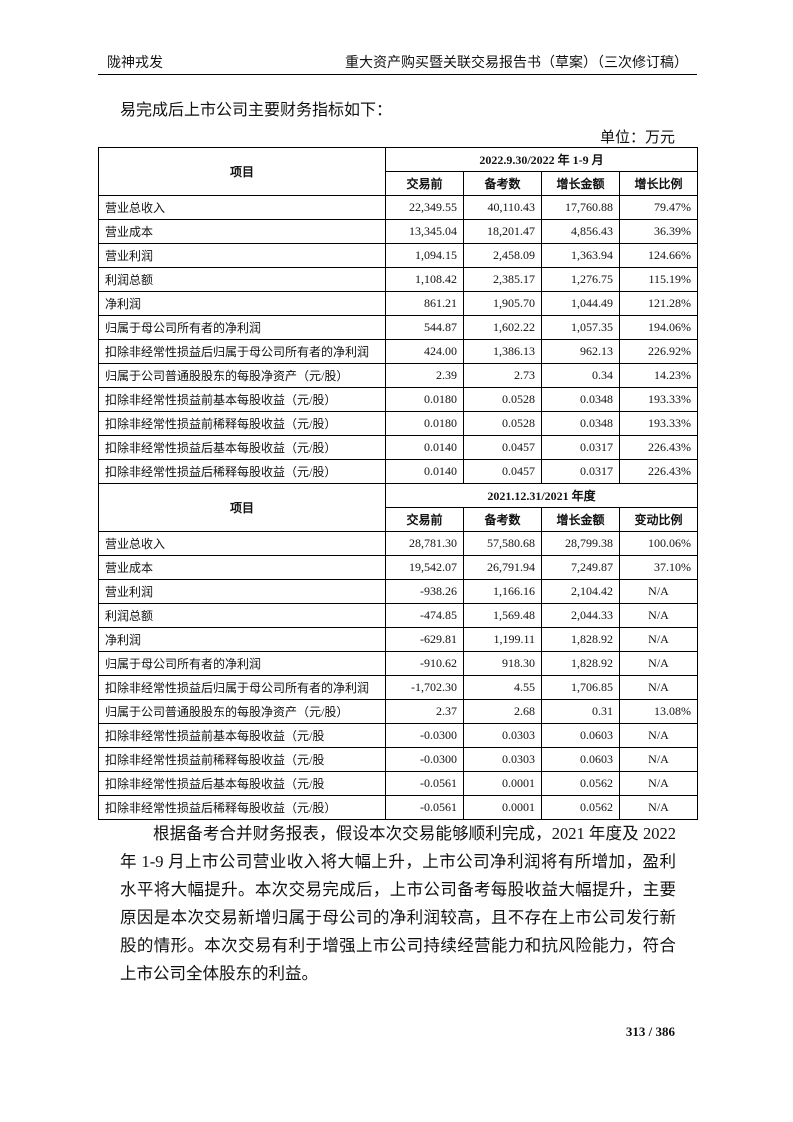 The width and height of the screenshot is (793, 1122). I want to click on table-cell: -1,702.30, so click(424, 687).